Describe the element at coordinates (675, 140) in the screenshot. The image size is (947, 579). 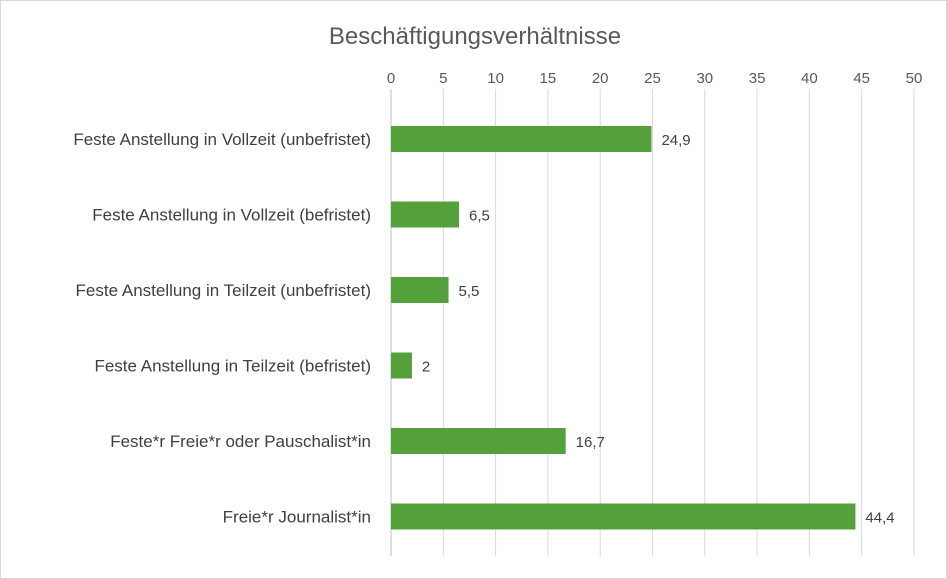
I see `data-label-0: 24,9` at that location.